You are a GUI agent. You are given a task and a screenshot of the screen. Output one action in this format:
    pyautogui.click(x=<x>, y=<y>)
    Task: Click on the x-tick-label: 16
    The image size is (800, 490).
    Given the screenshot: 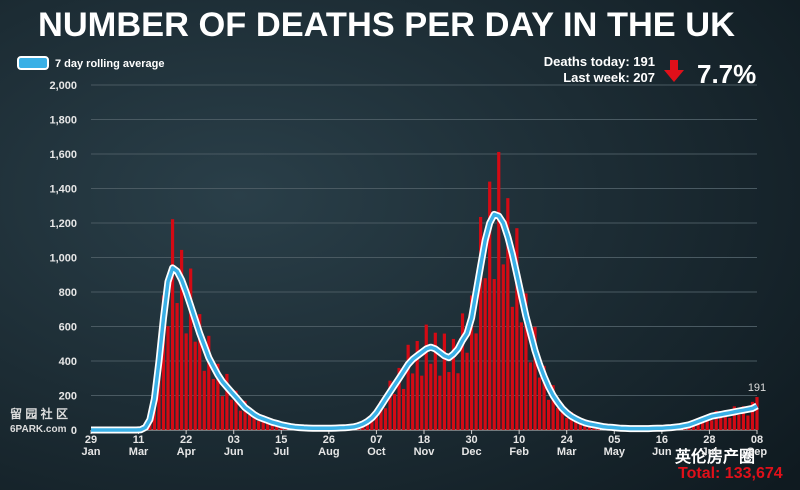 What is the action you would take?
    pyautogui.click(x=662, y=440)
    